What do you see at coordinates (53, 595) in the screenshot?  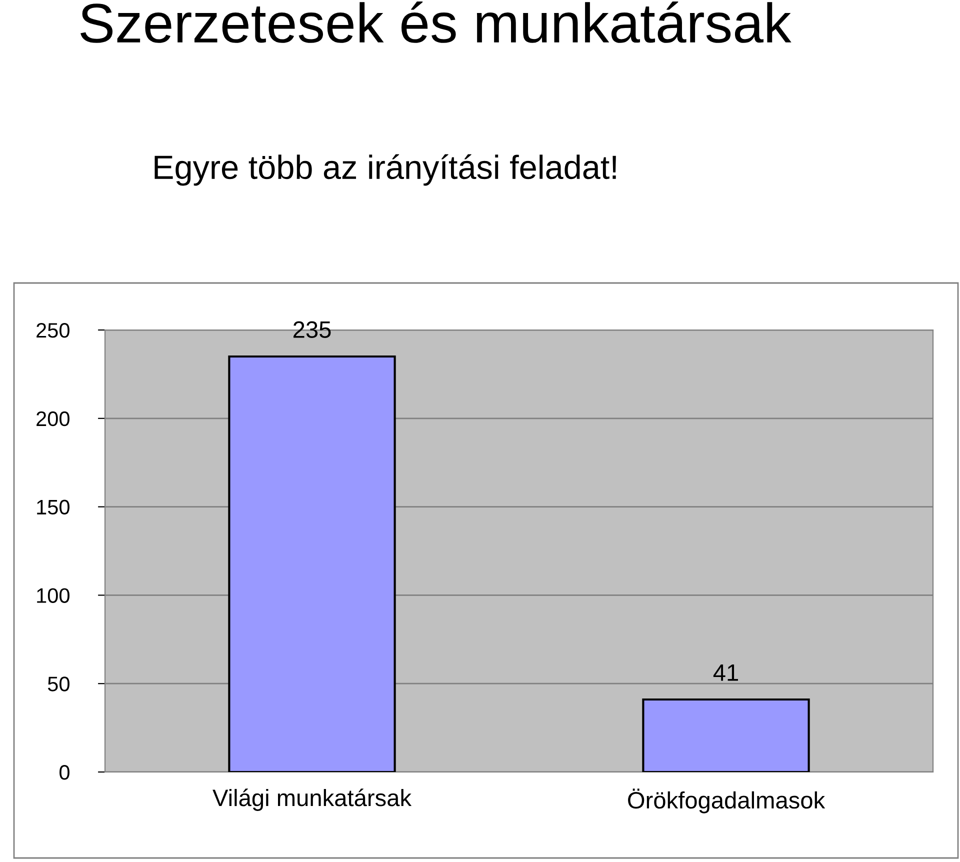 I see `y-tick-label: 100` at bounding box center [53, 595].